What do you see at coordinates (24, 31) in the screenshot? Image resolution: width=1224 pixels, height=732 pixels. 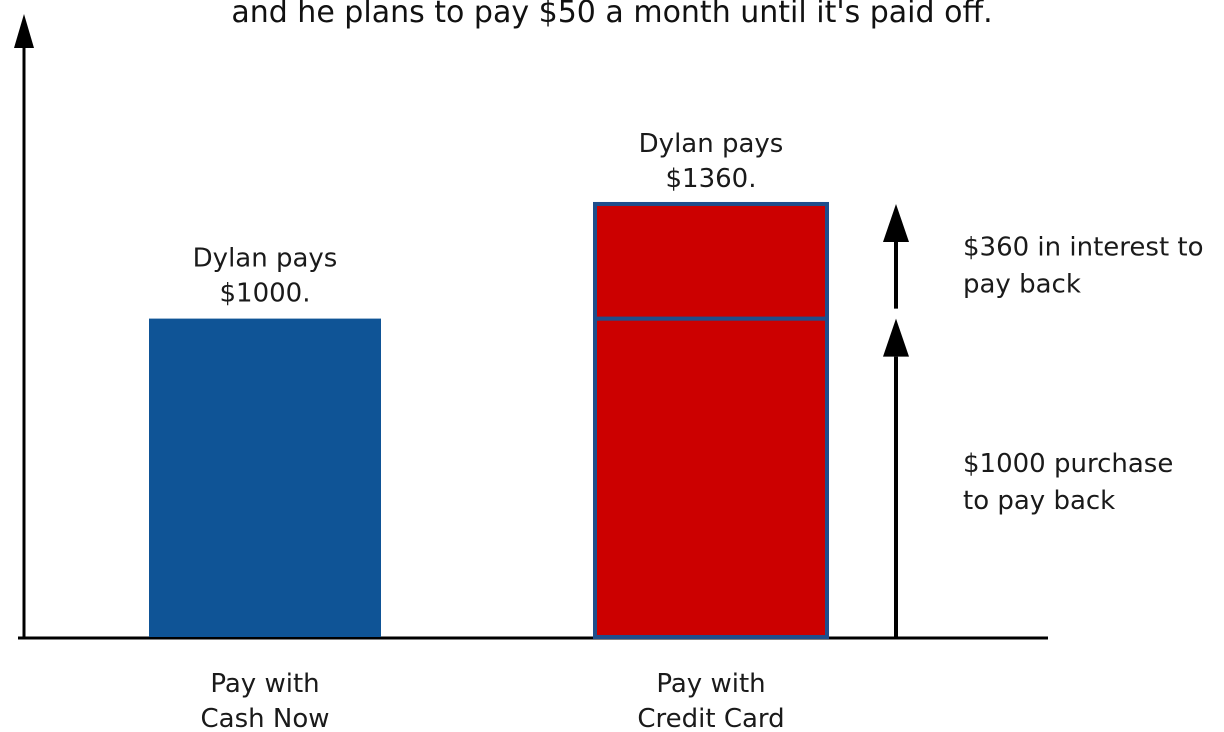 I see `y-axis-arrow-icon` at bounding box center [24, 31].